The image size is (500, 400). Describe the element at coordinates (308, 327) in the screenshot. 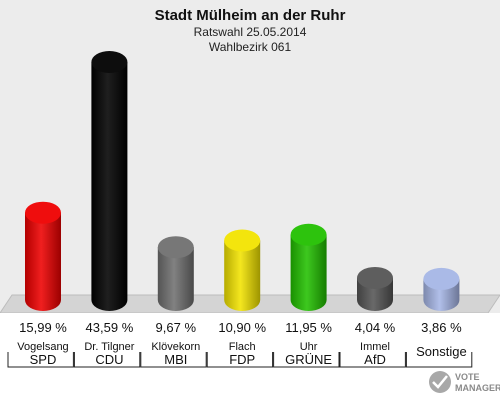

I see `value-label: 11,95 %` at that location.